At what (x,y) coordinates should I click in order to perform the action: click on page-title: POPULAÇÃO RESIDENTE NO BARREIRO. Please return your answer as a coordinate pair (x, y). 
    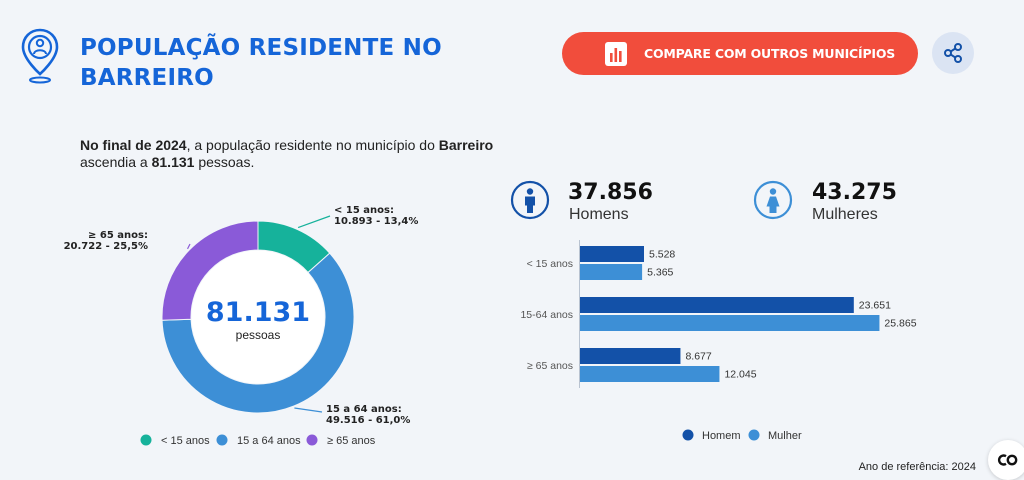
    Looking at the image, I should click on (261, 63).